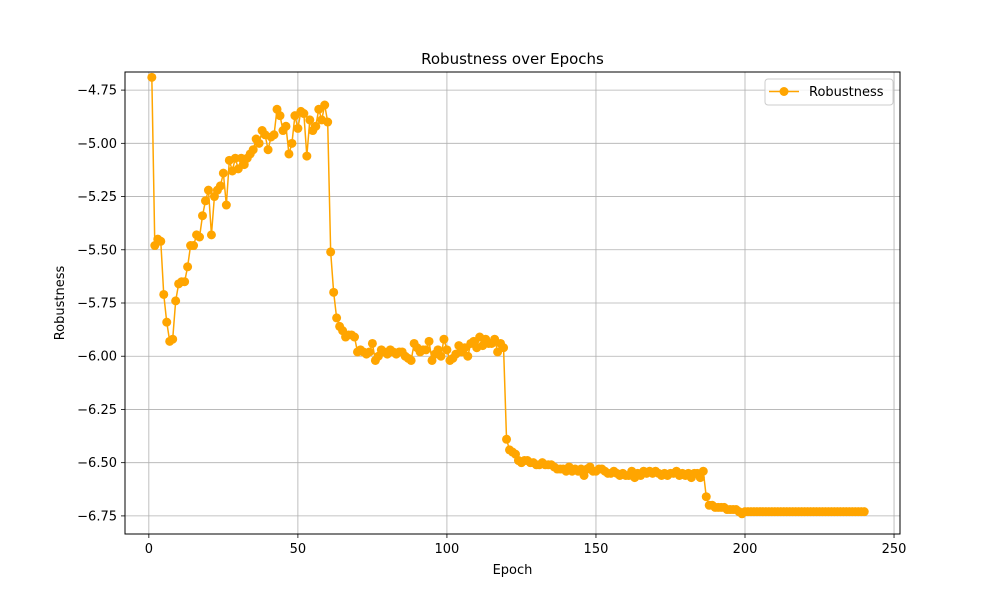  I want to click on y-tick-label: −6.50, so click(97, 463).